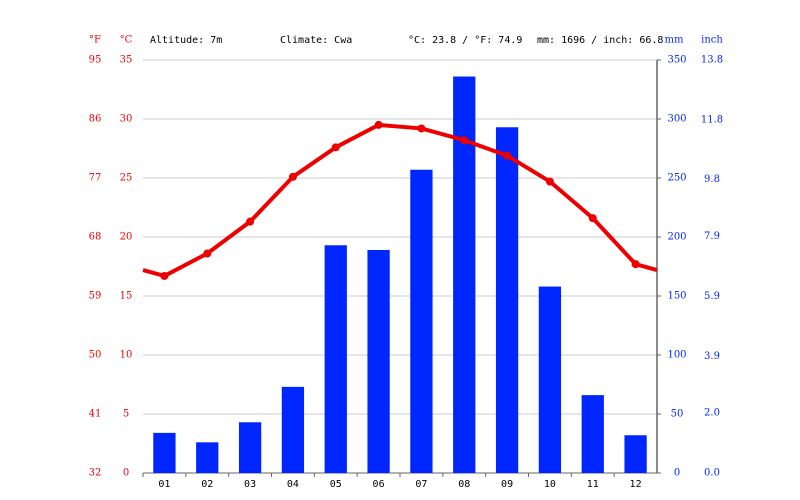 Image resolution: width=800 pixels, height=500 pixels. Describe the element at coordinates (336, 484) in the screenshot. I see `x-tick-label: 05` at that location.